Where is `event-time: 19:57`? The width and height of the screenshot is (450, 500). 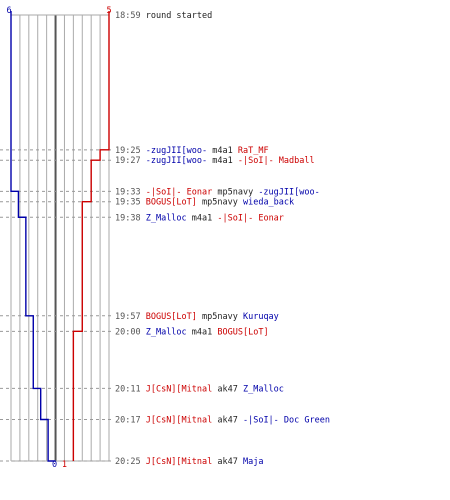
event-time: 19:57 is located at coordinates (130, 317).